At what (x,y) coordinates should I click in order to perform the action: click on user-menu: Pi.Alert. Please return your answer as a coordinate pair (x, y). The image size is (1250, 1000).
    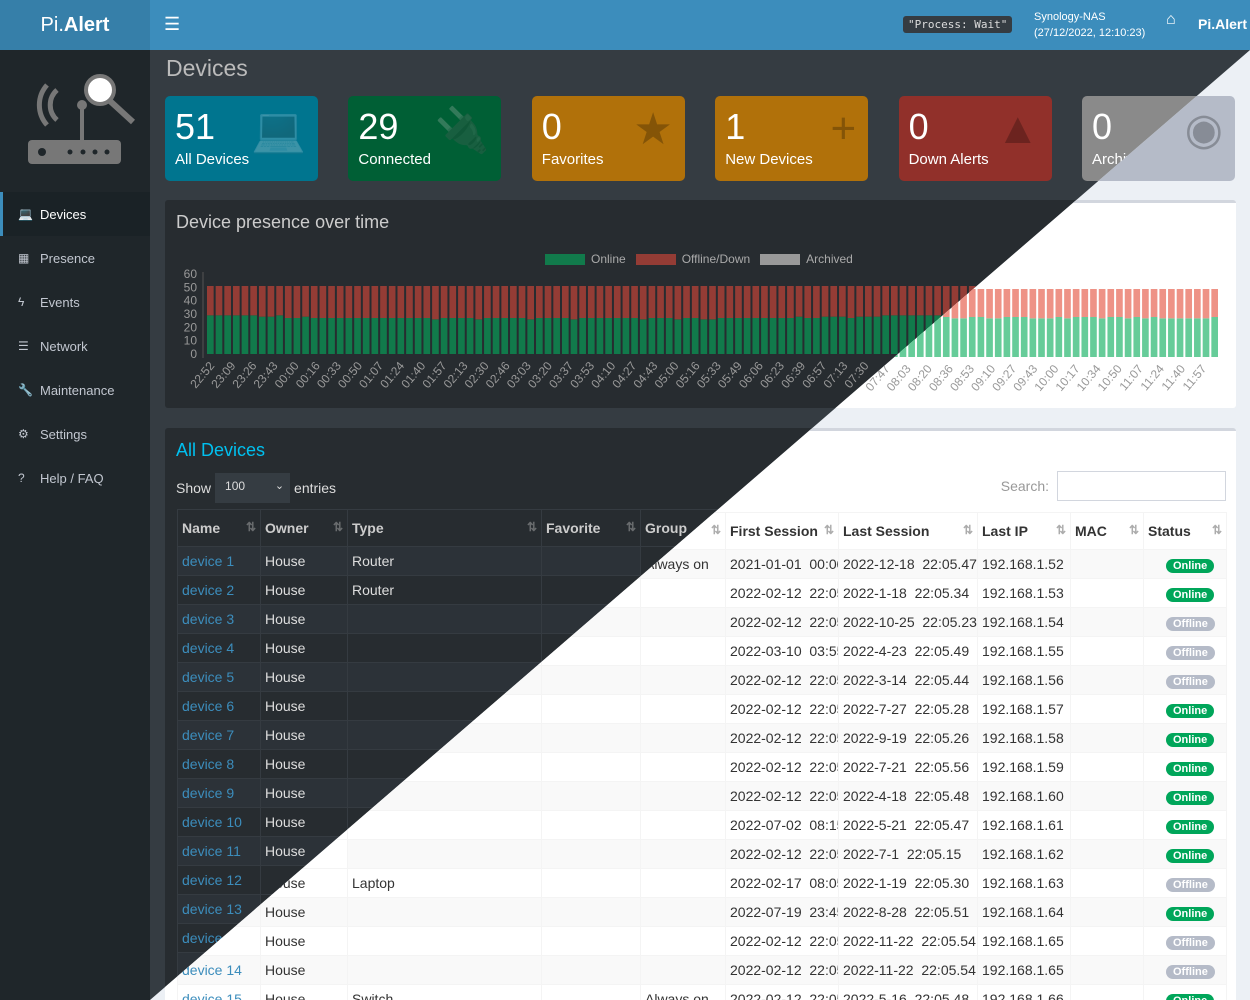
    Looking at the image, I should click on (1223, 24).